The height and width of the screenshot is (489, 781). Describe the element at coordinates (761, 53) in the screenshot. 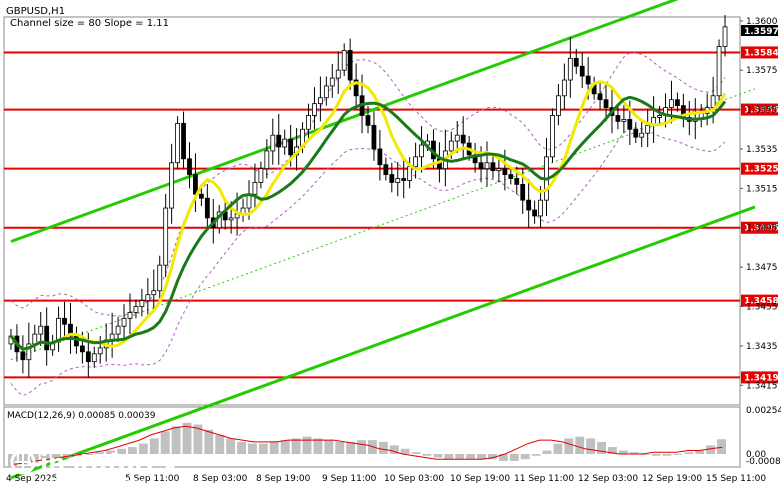

I see `level-price-label: 1.3584` at that location.